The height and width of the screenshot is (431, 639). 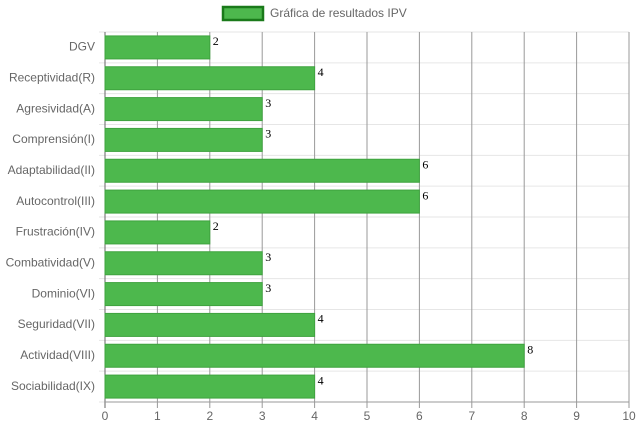 I want to click on y-tick-label: Sociabilidad(IX), so click(x=53, y=386).